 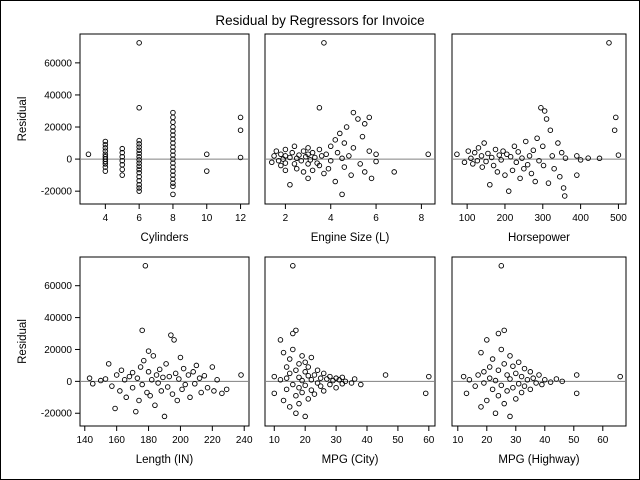 What do you see at coordinates (165, 460) in the screenshot?
I see `x-axis-label: Length (IN)` at bounding box center [165, 460].